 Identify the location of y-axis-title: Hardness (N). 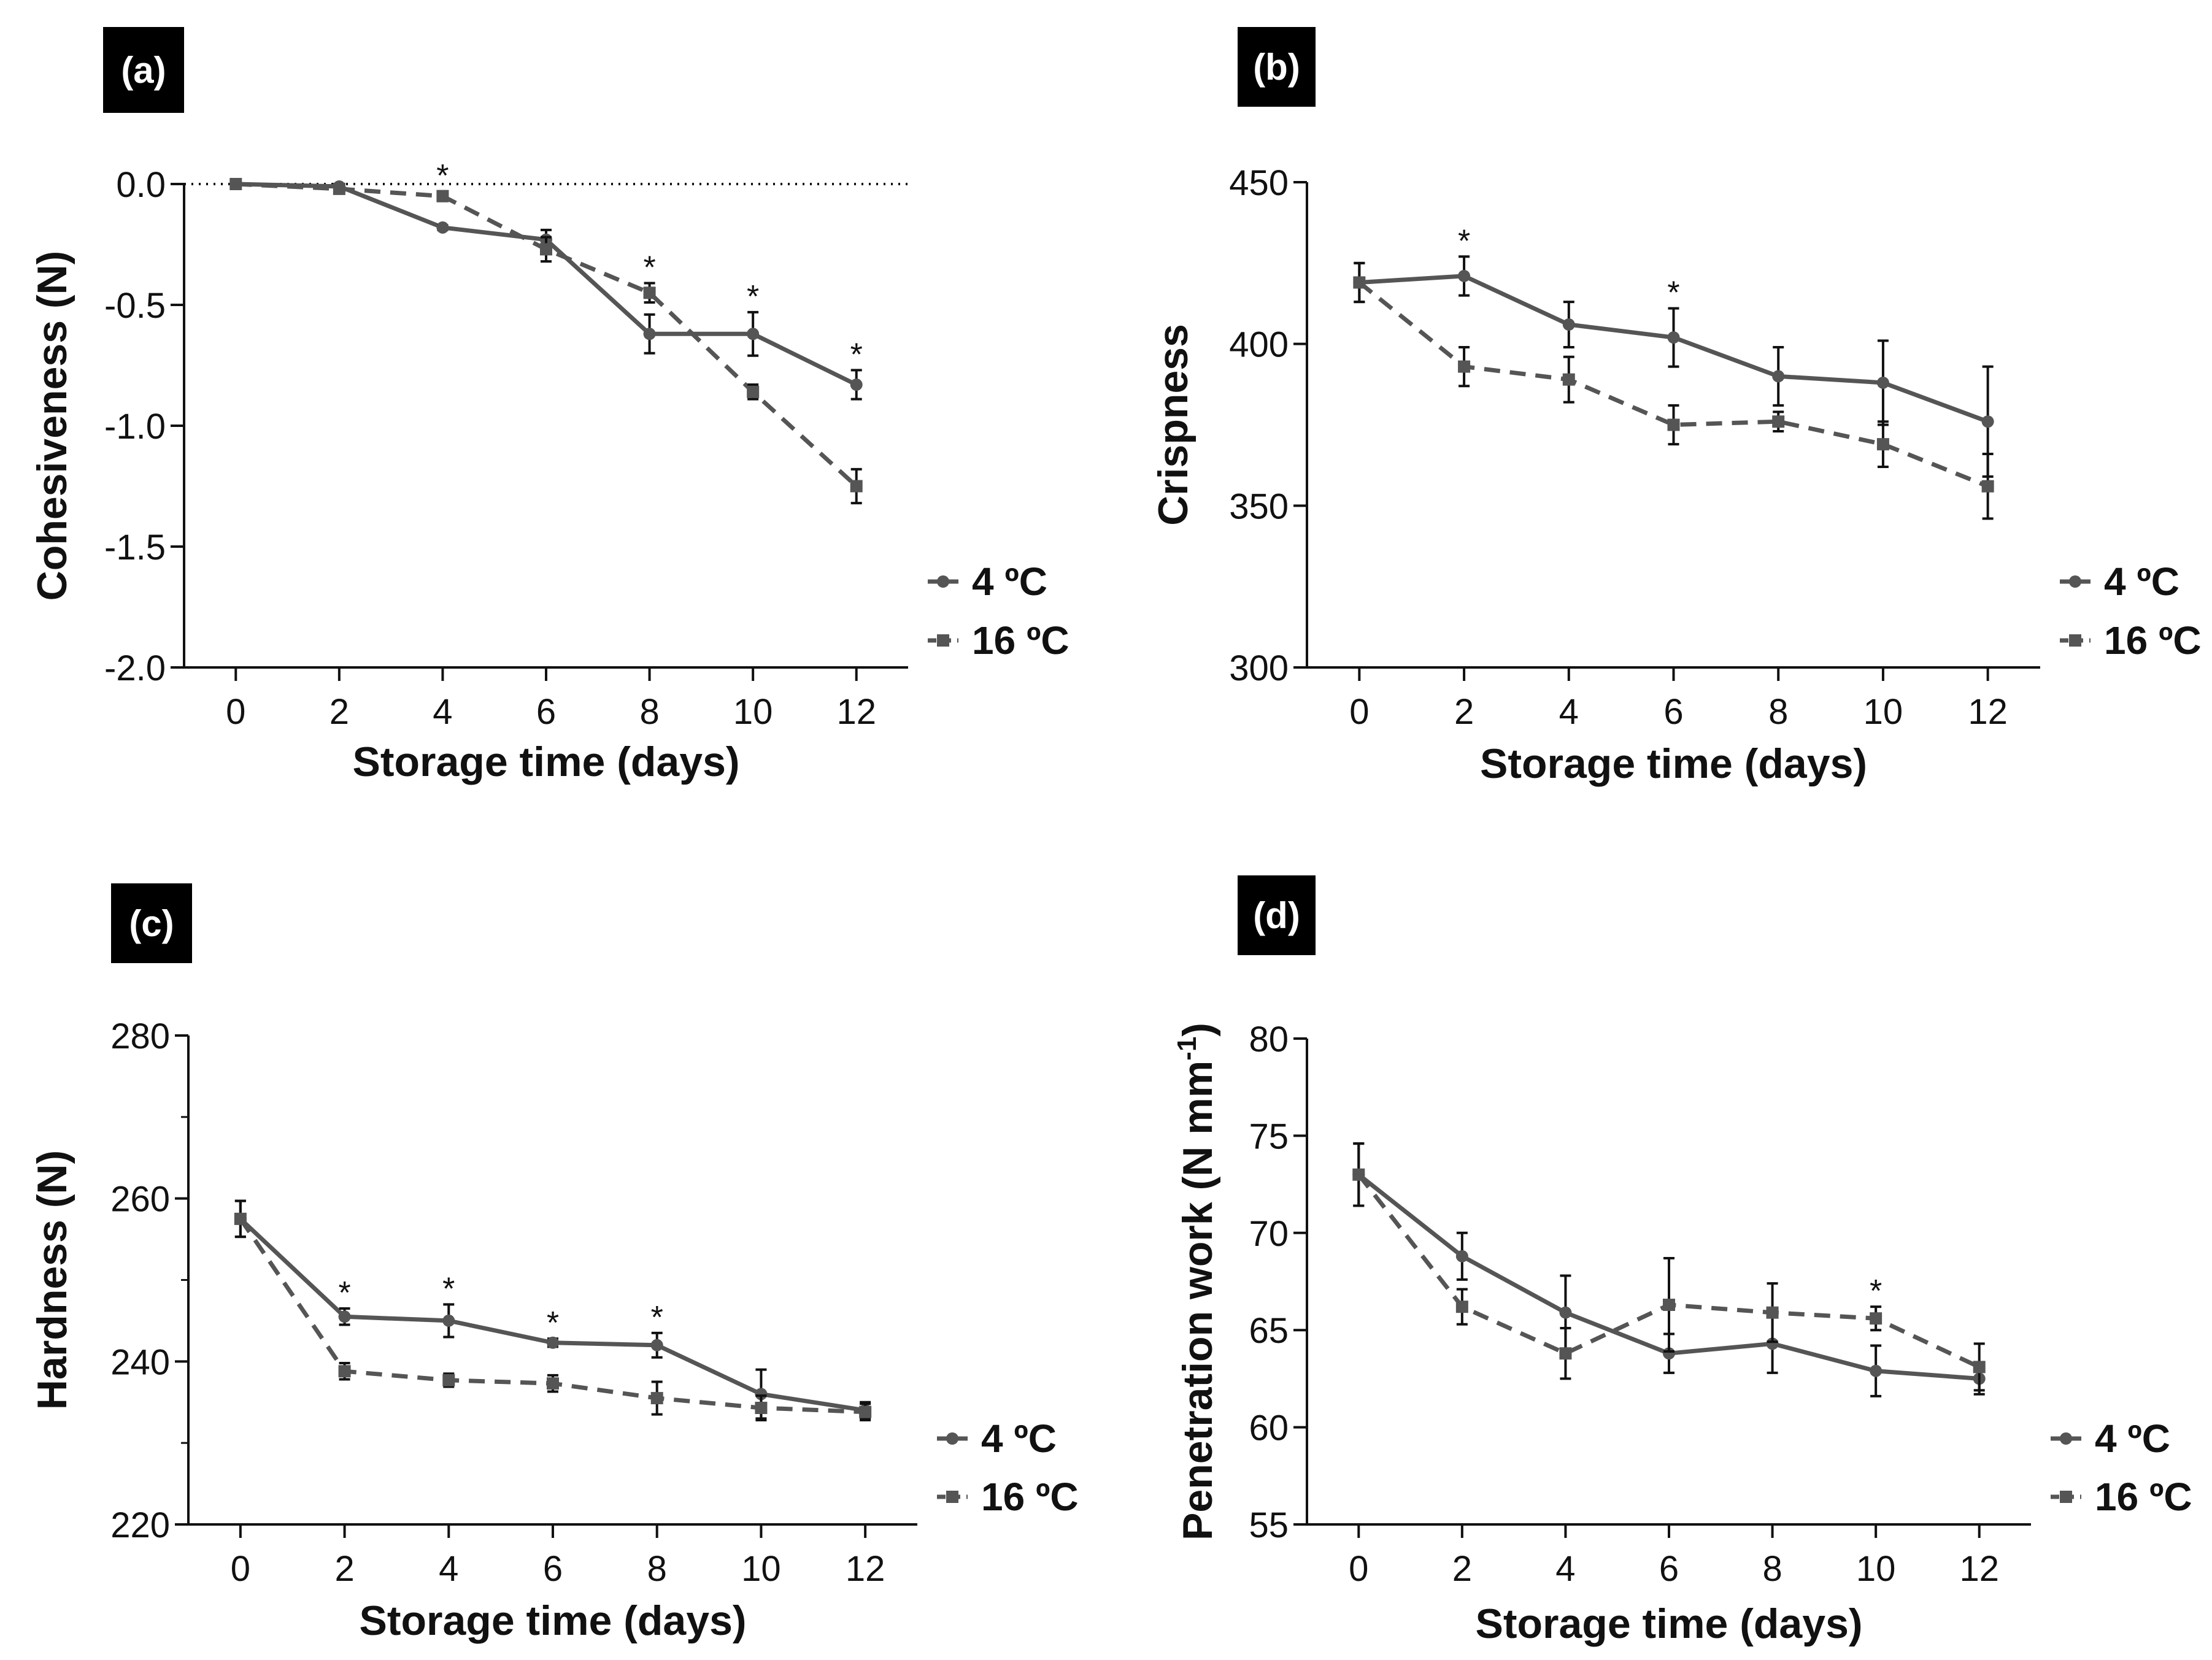
(52, 1280).